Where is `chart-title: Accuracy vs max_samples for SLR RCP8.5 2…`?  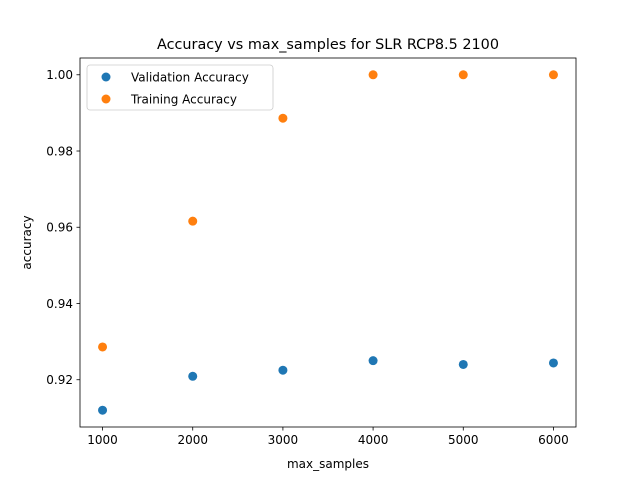 chart-title: Accuracy vs max_samples for SLR RCP8.5 2… is located at coordinates (328, 45).